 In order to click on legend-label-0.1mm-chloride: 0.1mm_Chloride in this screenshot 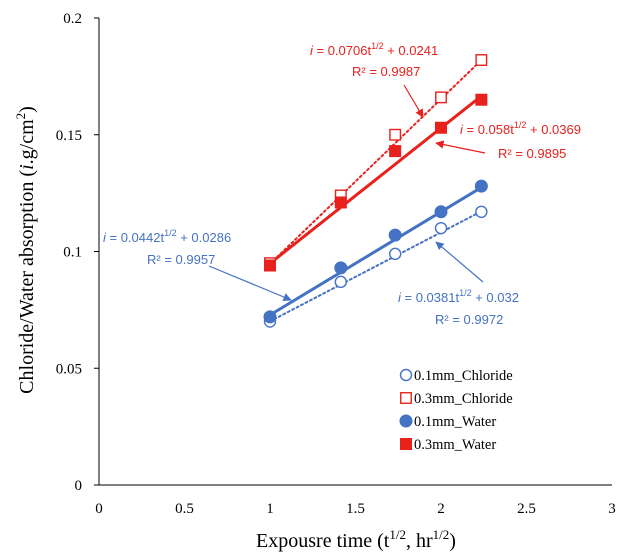, I will do `click(463, 376)`.